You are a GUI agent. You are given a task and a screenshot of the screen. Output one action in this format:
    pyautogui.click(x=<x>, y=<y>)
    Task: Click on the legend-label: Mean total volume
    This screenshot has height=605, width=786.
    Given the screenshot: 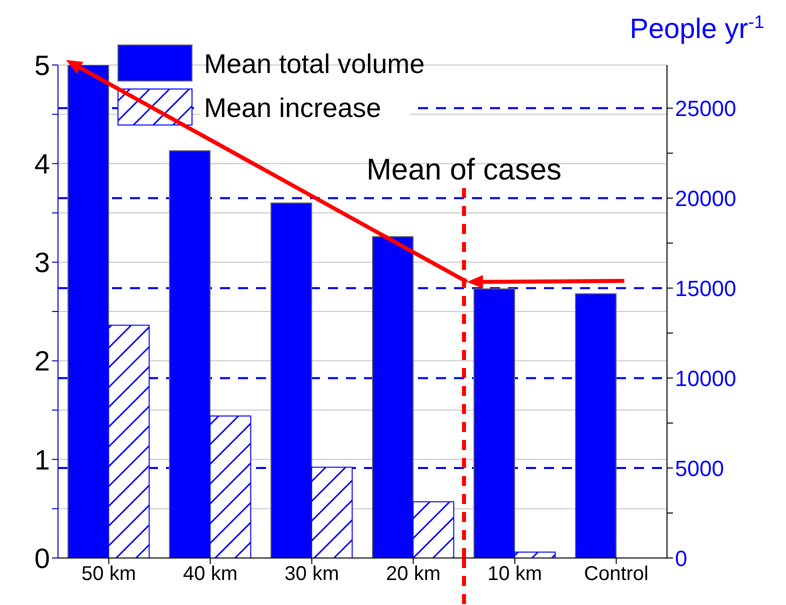 What is the action you would take?
    pyautogui.click(x=314, y=64)
    